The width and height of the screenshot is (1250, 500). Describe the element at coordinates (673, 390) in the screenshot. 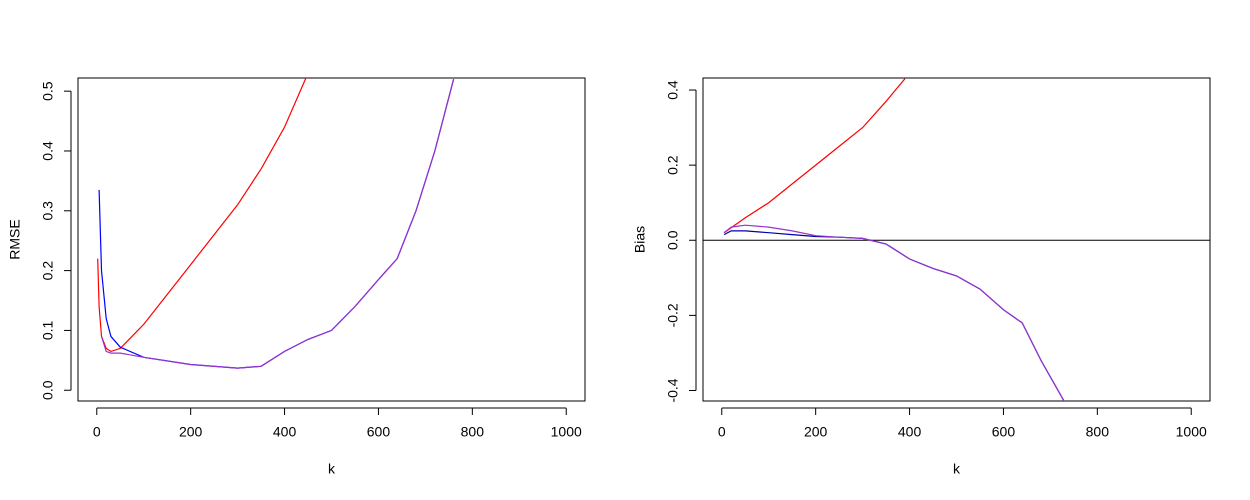

I see `y-tick-label: -0.4` at that location.